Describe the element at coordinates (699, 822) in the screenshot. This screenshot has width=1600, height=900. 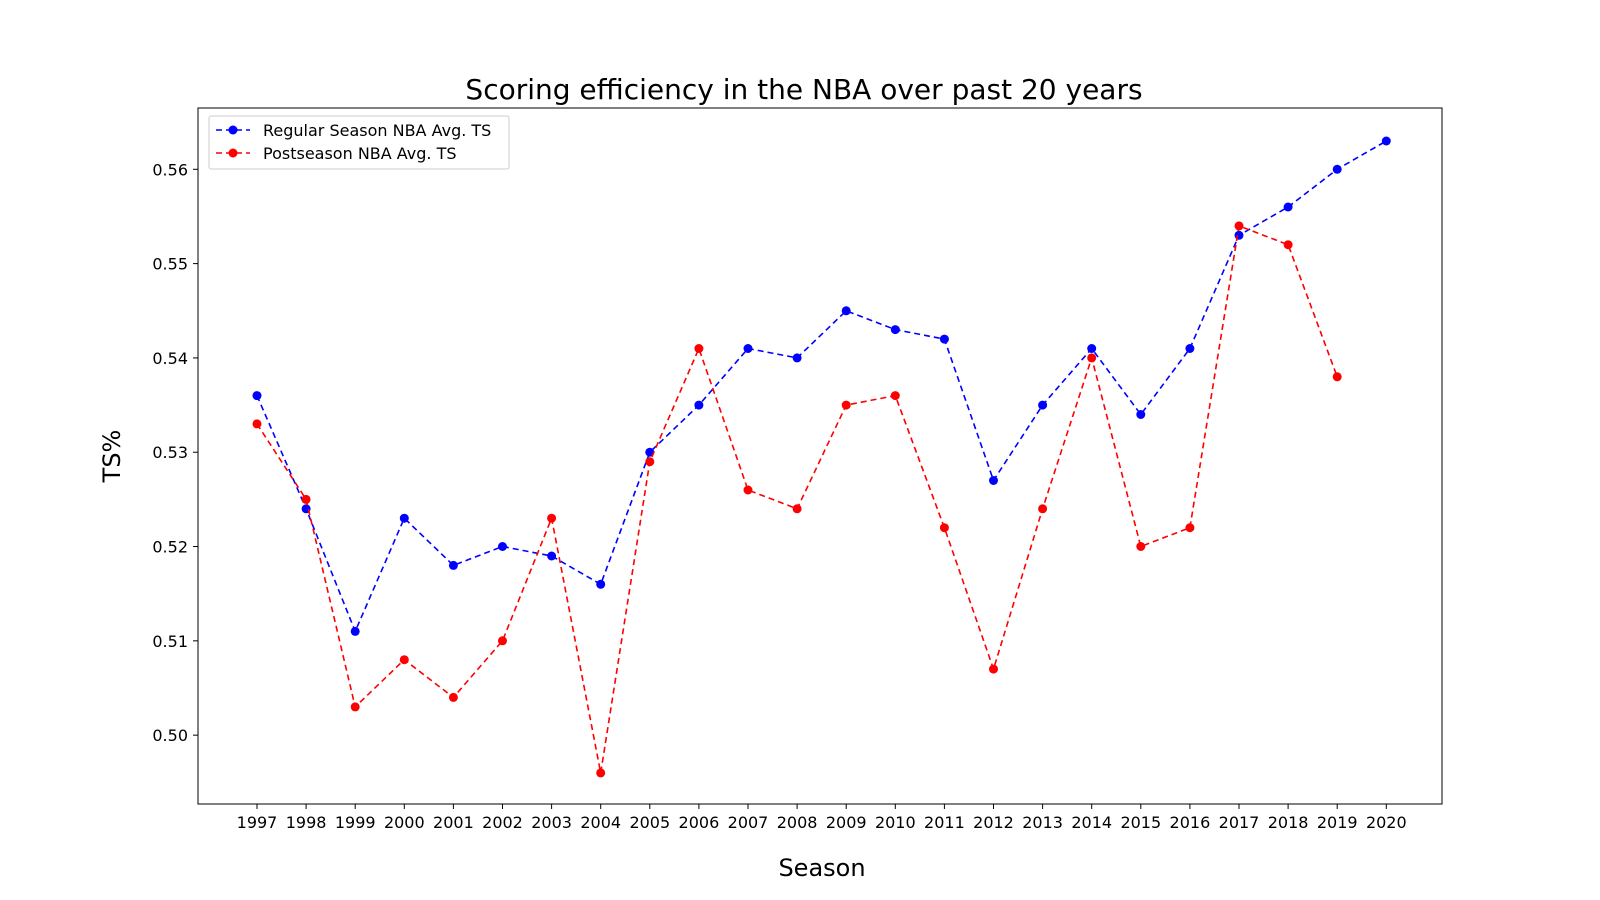
I see `x-tick-label: 2006` at that location.